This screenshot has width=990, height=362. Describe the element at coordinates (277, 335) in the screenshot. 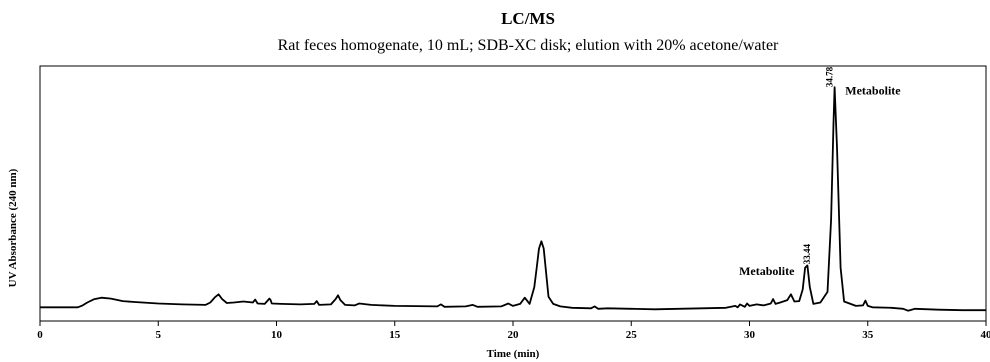

I see `x-tick-label: 10` at that location.